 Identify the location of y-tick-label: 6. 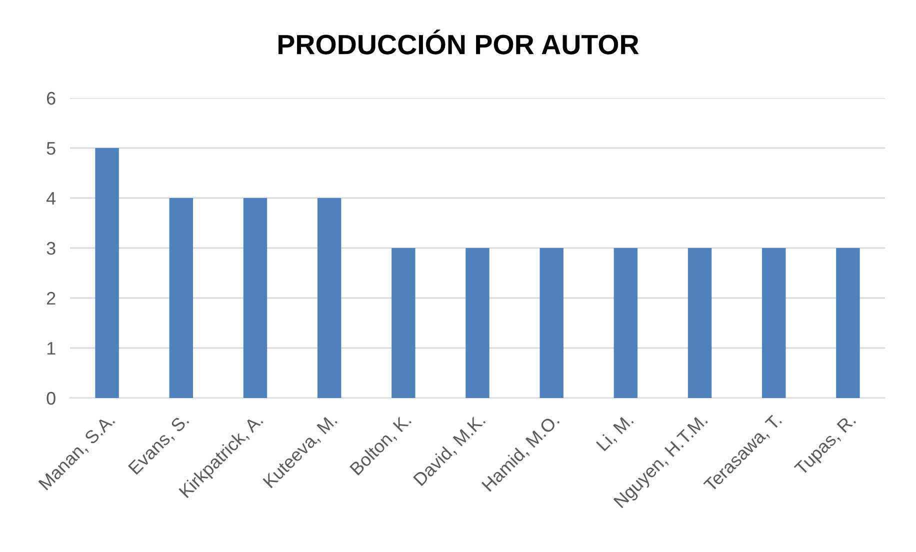
(51, 98).